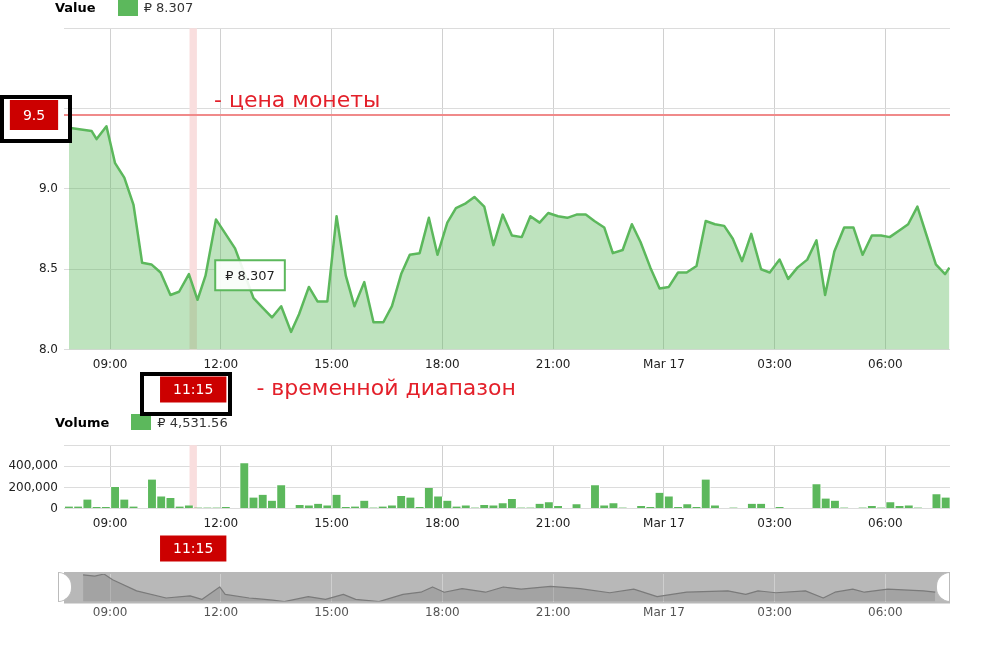  Describe the element at coordinates (48, 188) in the screenshot. I see `y-tick-label: 9.0` at that location.